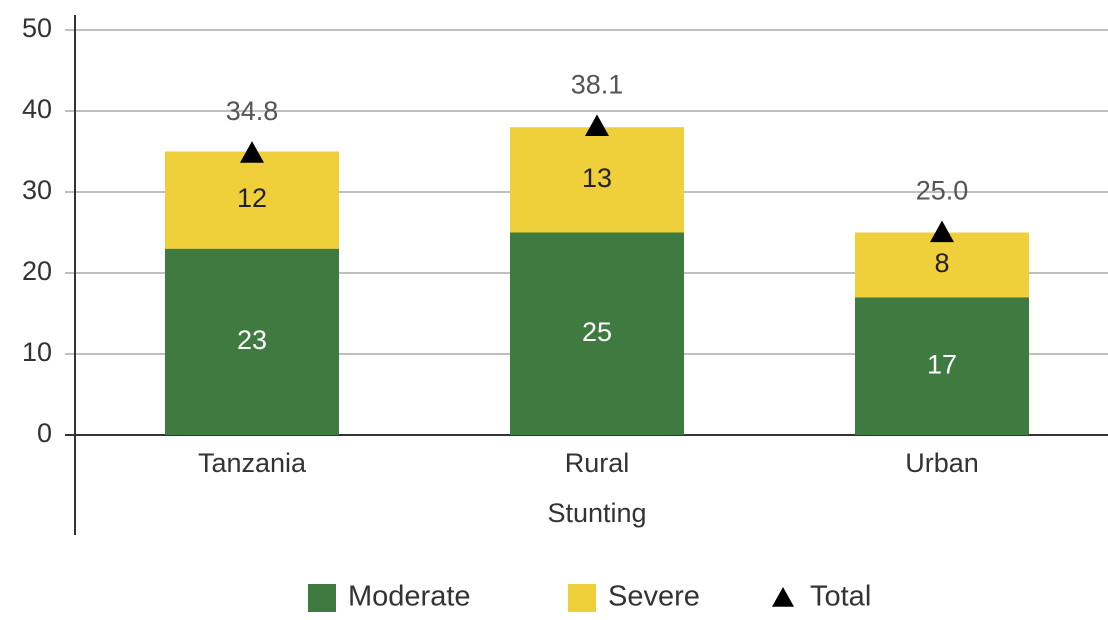 The width and height of the screenshot is (1108, 620). I want to click on legend-label: Total, so click(840, 597).